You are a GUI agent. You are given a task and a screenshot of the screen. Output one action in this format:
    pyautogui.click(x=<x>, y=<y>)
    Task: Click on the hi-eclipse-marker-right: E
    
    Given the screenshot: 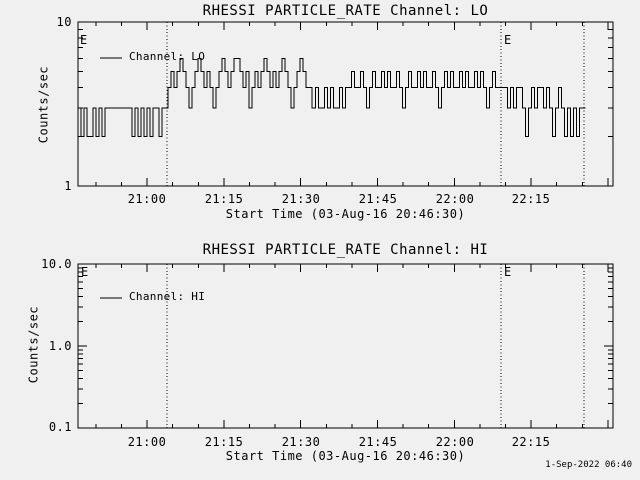 What is the action you would take?
    pyautogui.click(x=508, y=272)
    